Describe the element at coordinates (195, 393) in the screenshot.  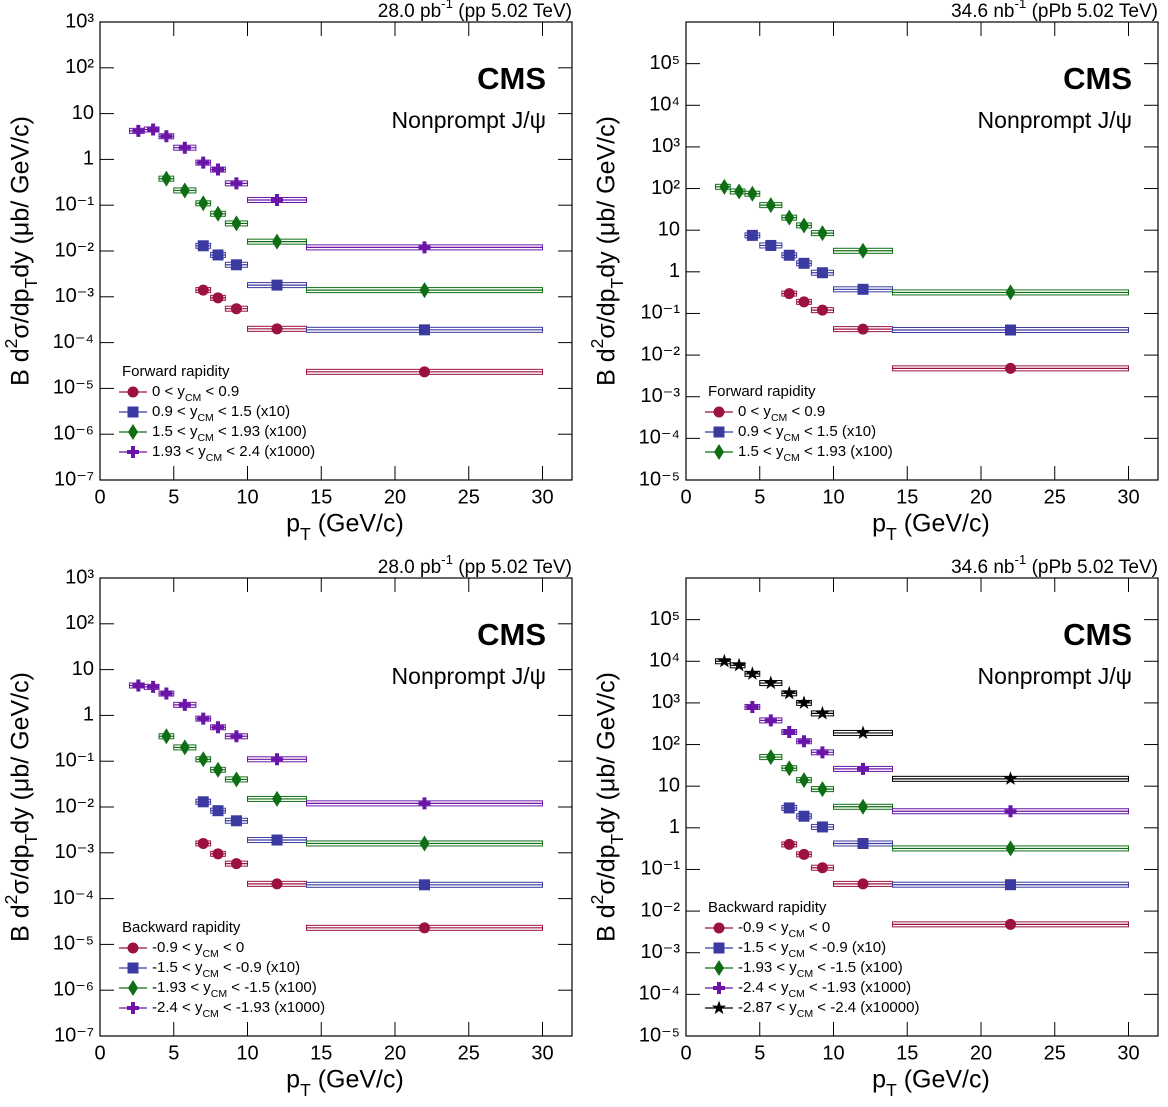
I see `legend-label: 0 < yCM < 0.9` at that location.